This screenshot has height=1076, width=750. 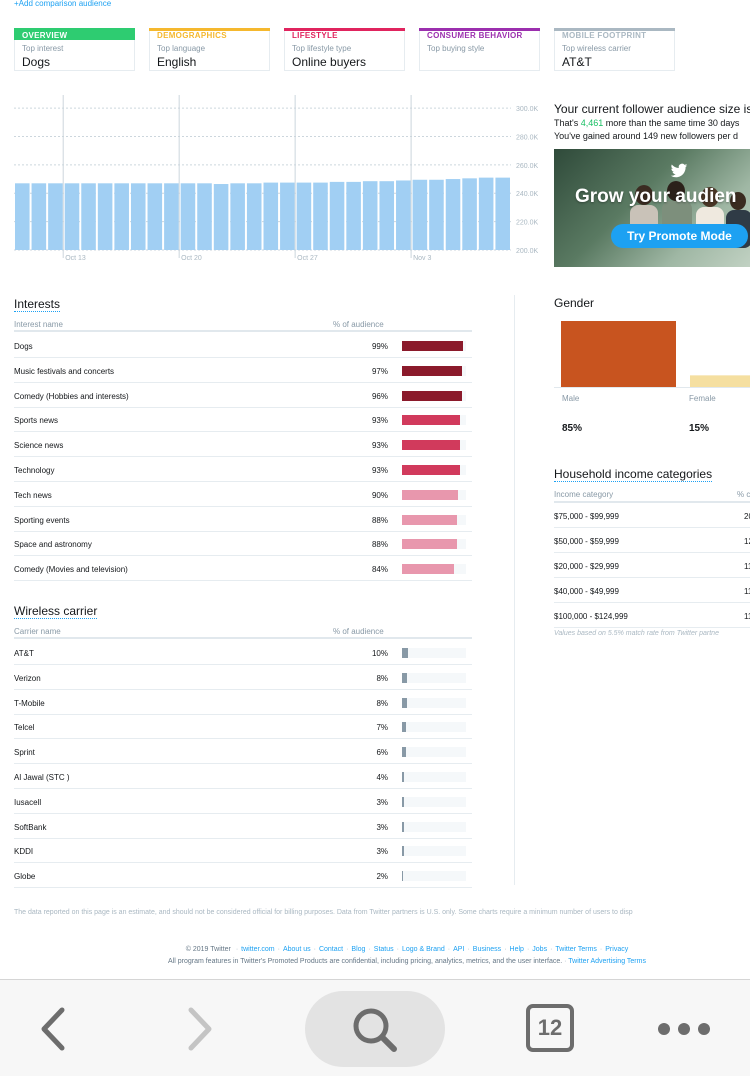 What do you see at coordinates (36, 62) in the screenshot?
I see `card-value: Dogs` at bounding box center [36, 62].